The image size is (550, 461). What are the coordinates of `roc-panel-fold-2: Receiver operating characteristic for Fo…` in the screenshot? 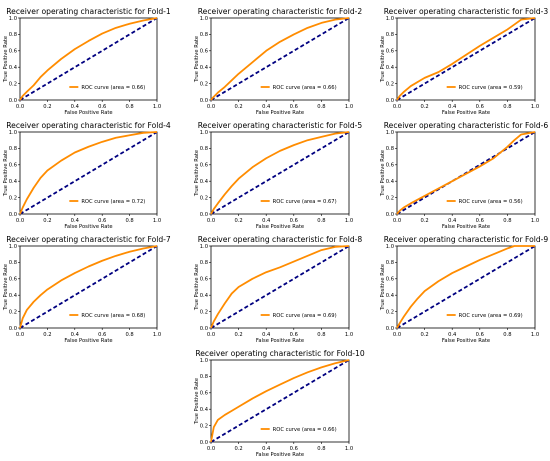 It's located at (278, 61).